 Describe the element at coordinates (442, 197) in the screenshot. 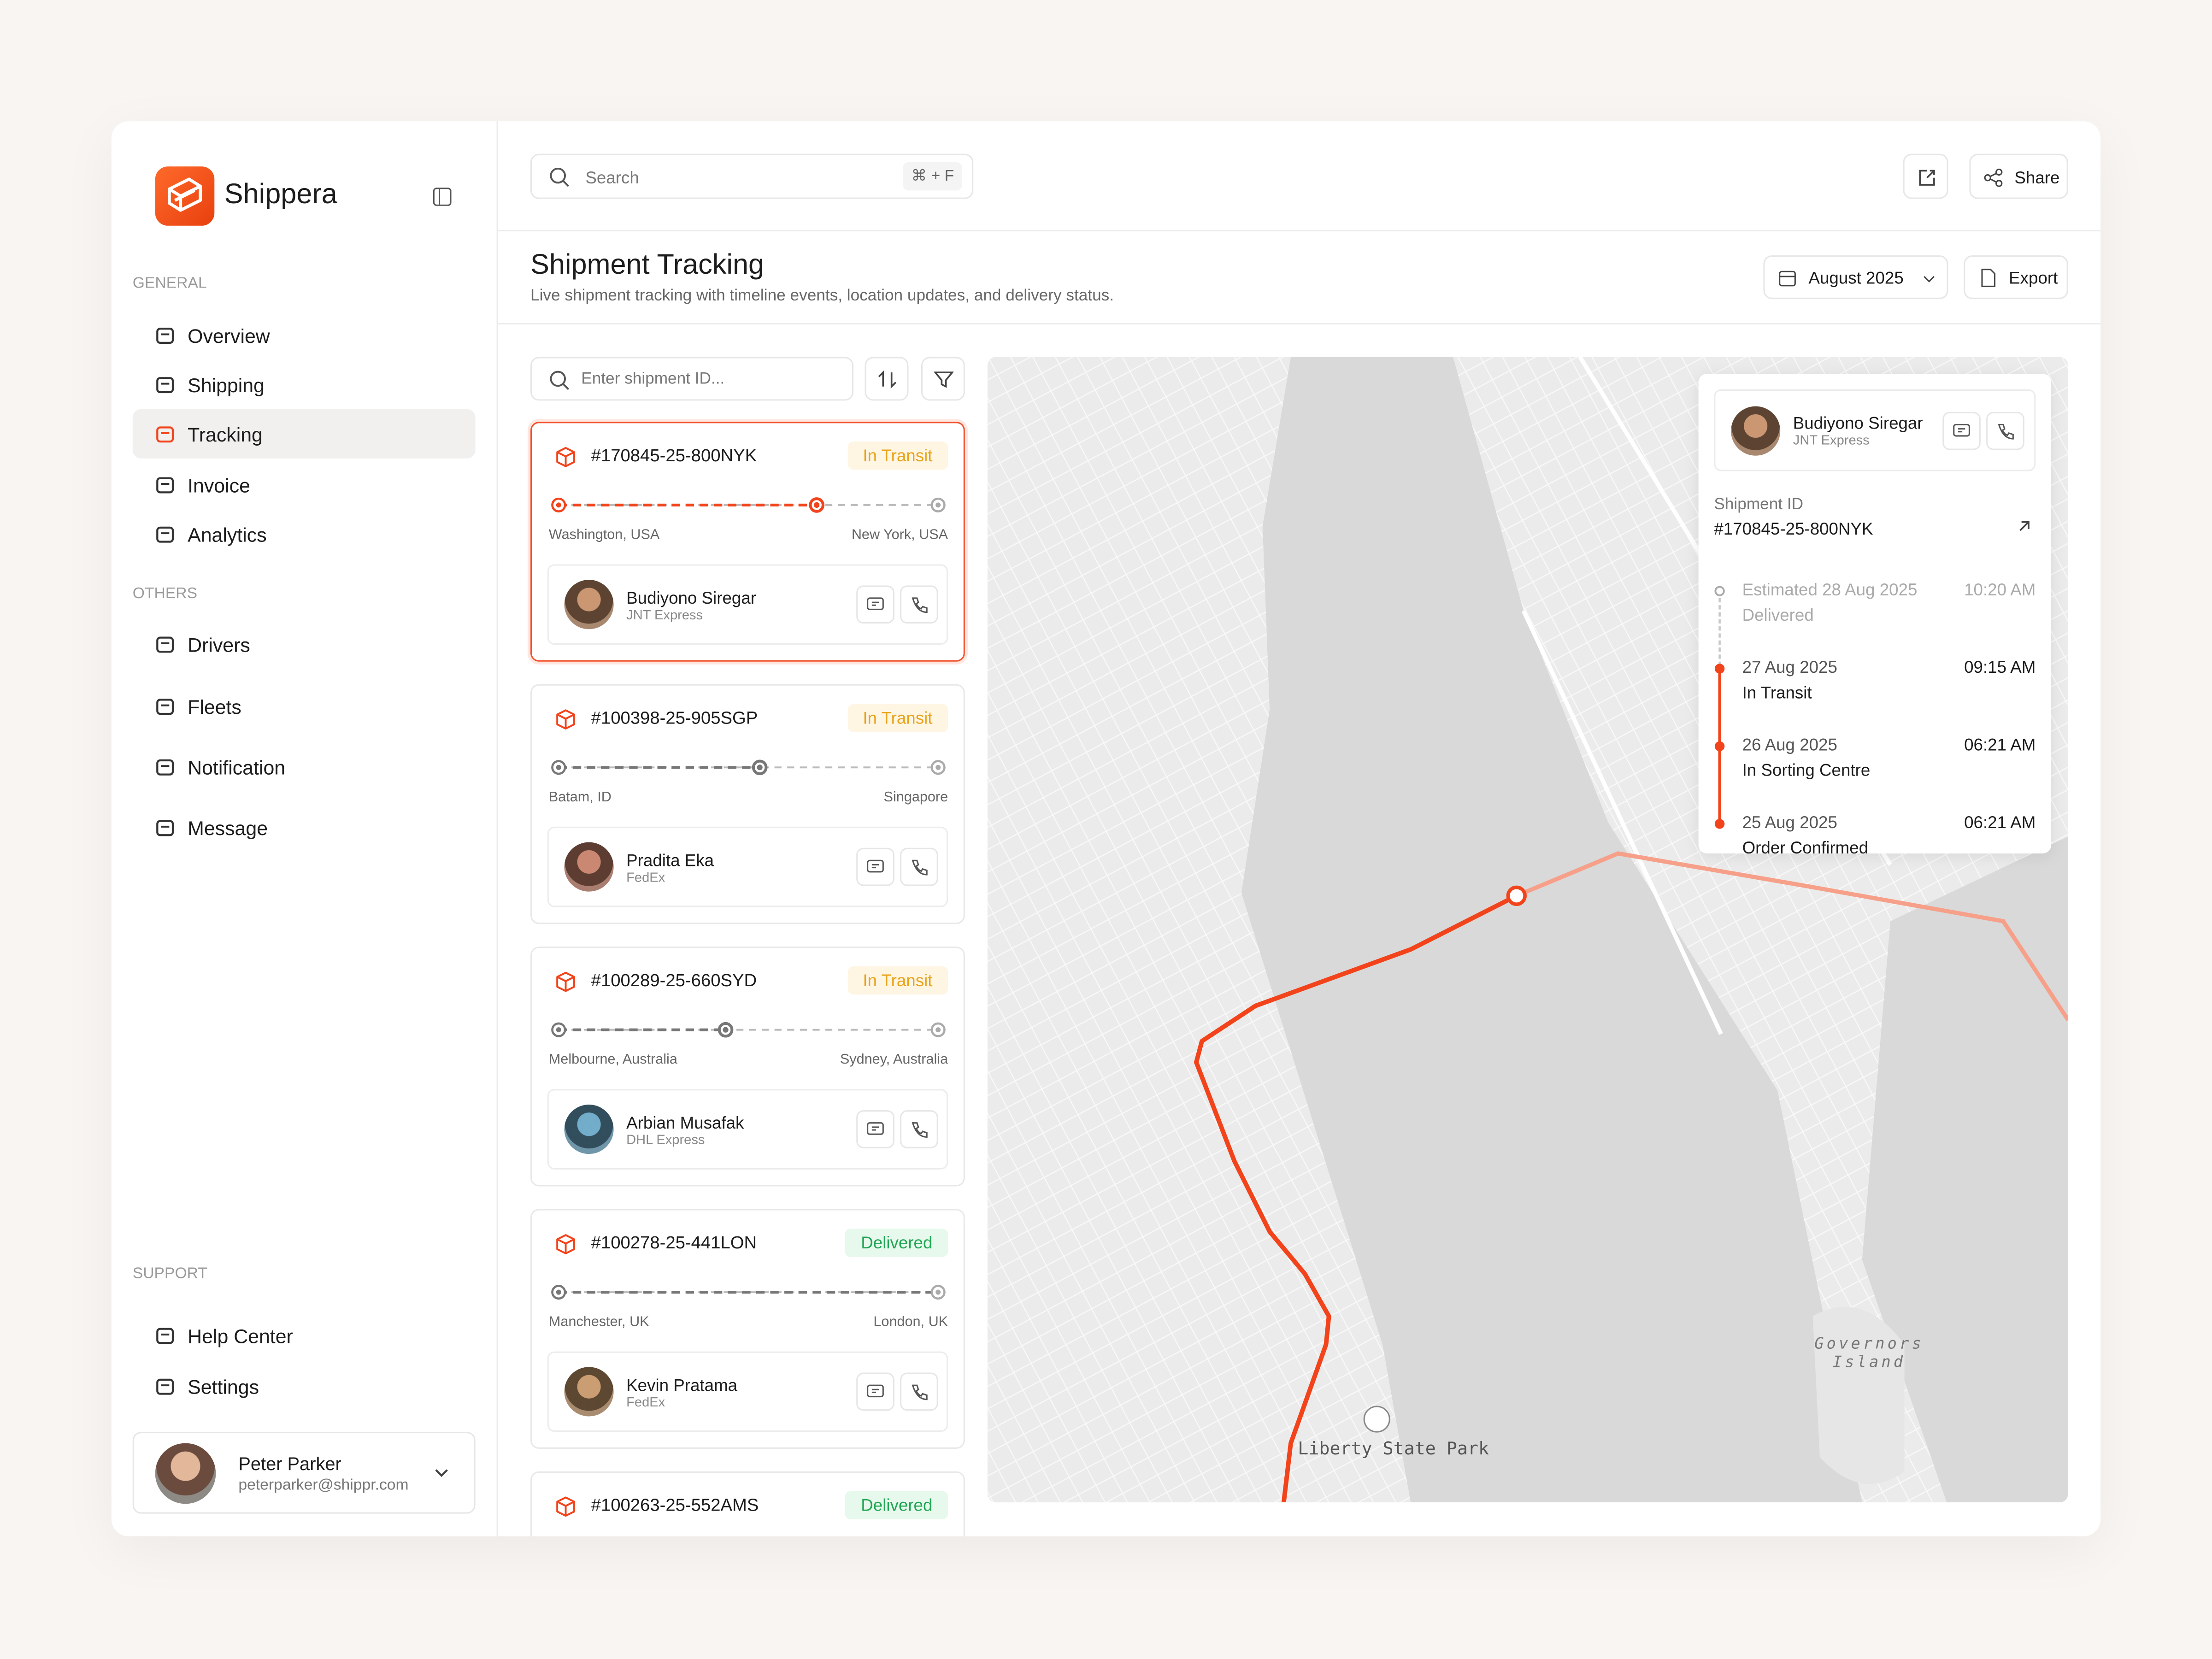

I see `collapse-button` at that location.